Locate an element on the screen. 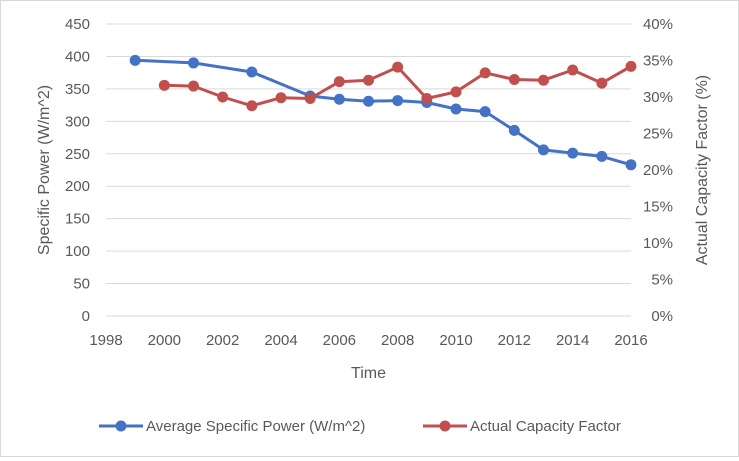  right-tick-label: 30% is located at coordinates (658, 97).